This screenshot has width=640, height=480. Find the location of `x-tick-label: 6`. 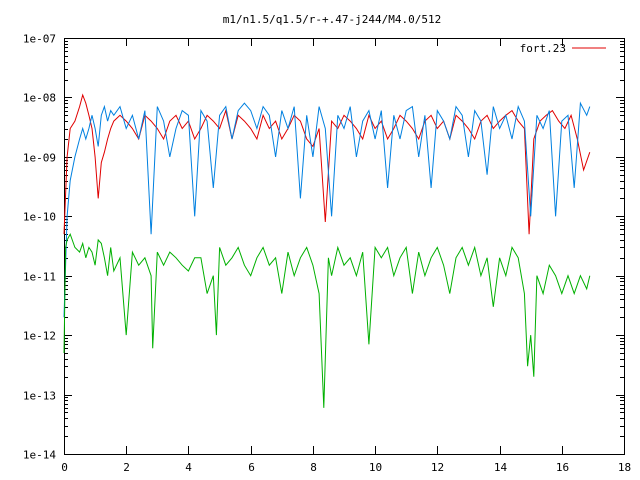

x-tick-label: 6 is located at coordinates (251, 467).